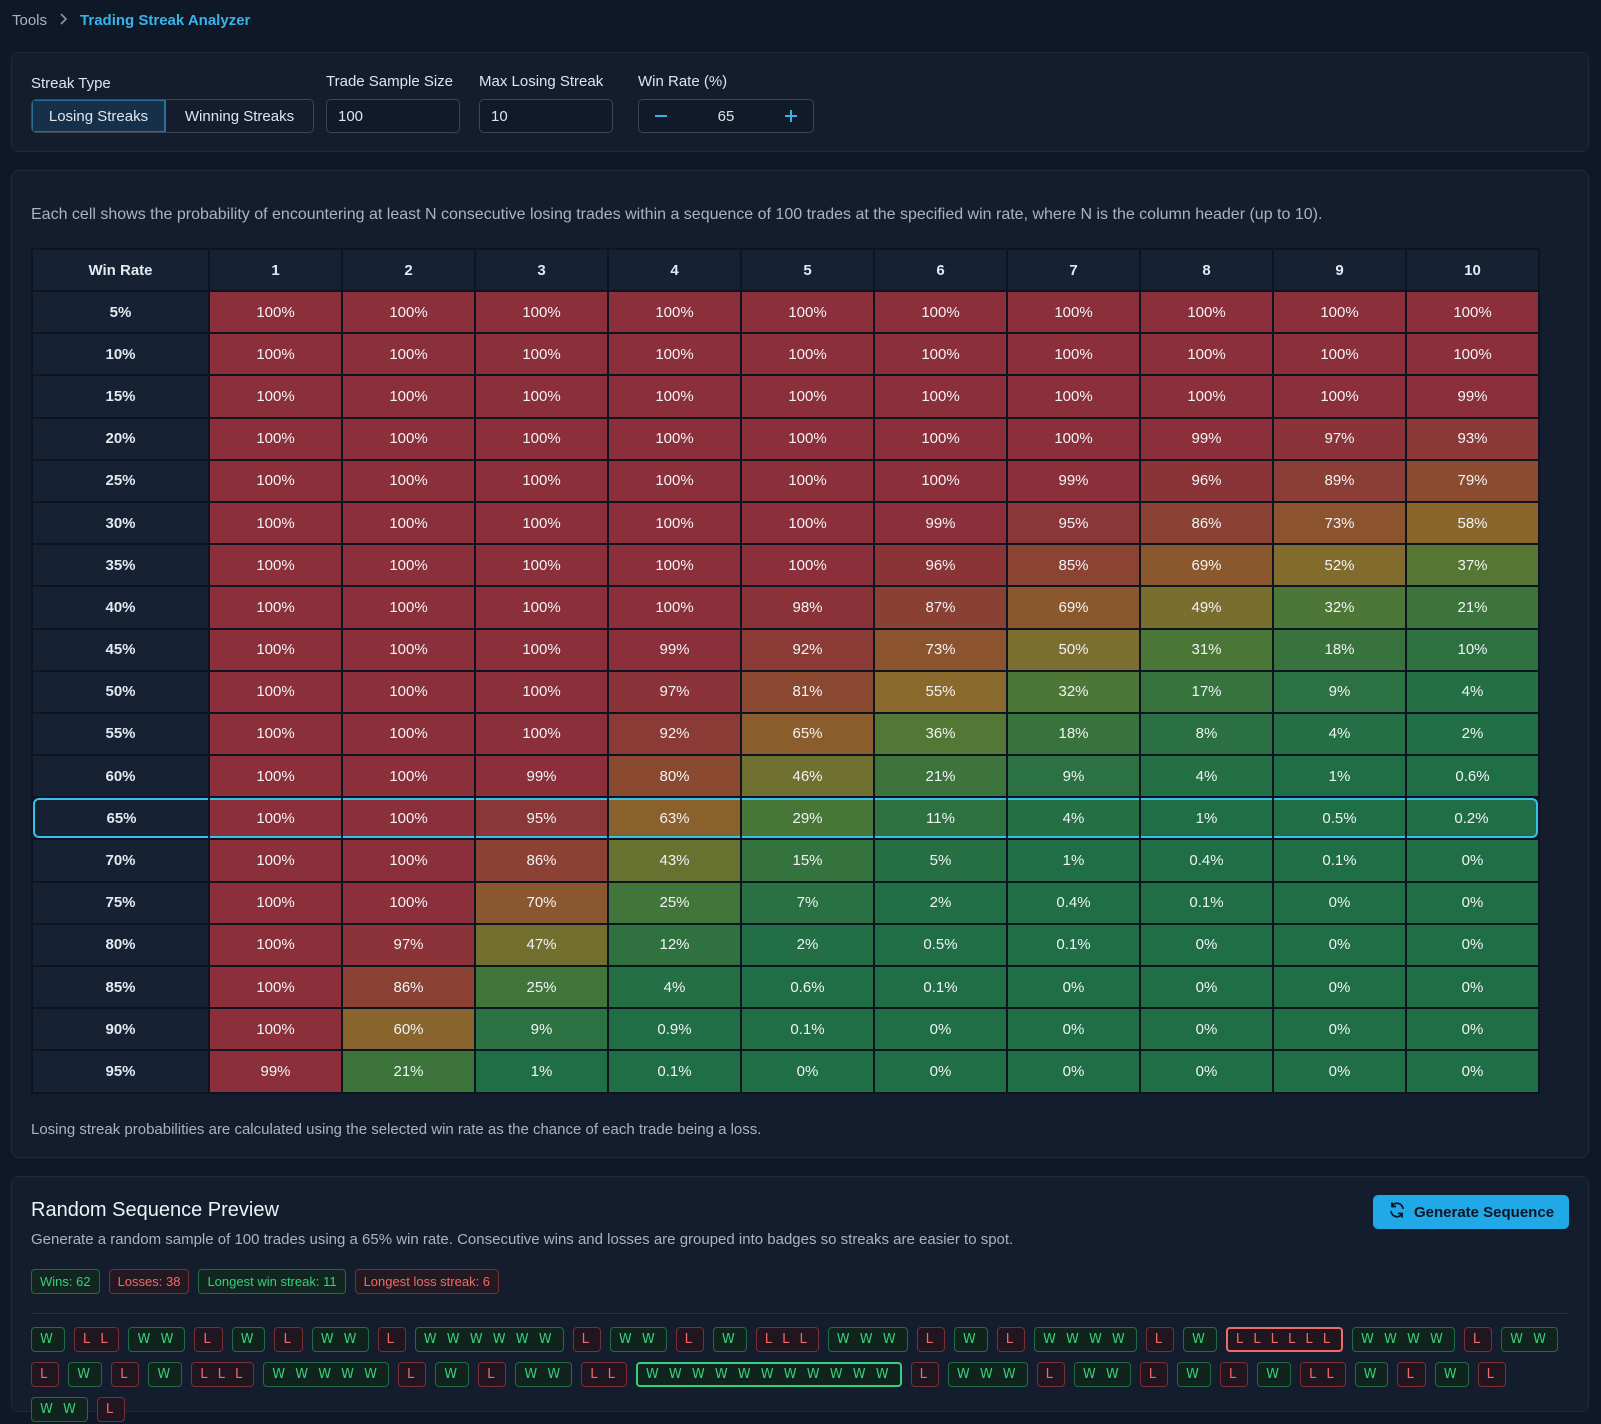  Describe the element at coordinates (785, 818) in the screenshot. I see `table-row: 65% 100% 100% 95% 63% 29% 11% 4% 1% 0.5% 0.2%` at that location.